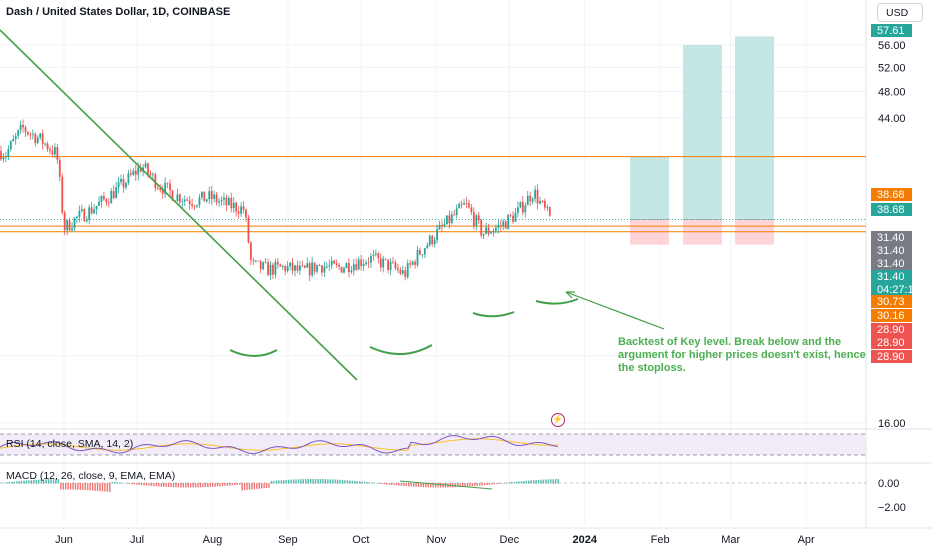 The width and height of the screenshot is (932, 550). What do you see at coordinates (253, 353) in the screenshot?
I see `support-arc` at bounding box center [253, 353].